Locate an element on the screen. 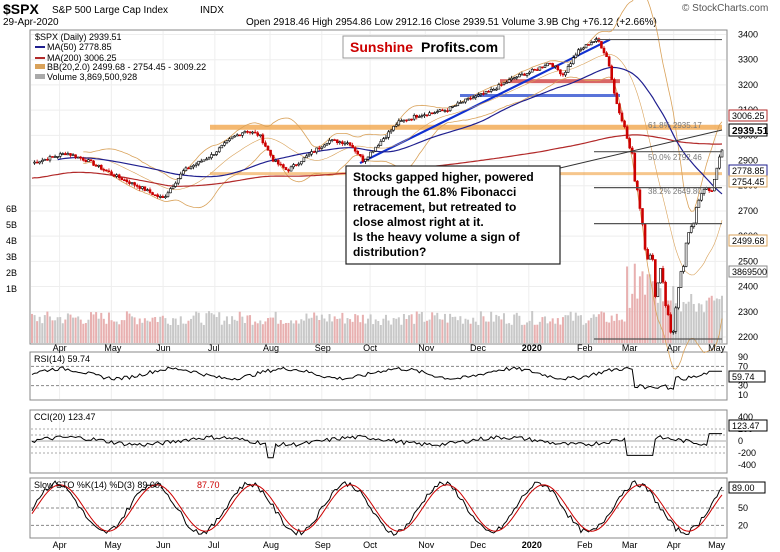 The image size is (780, 552). volume-tick-label: 1B is located at coordinates (11, 289).